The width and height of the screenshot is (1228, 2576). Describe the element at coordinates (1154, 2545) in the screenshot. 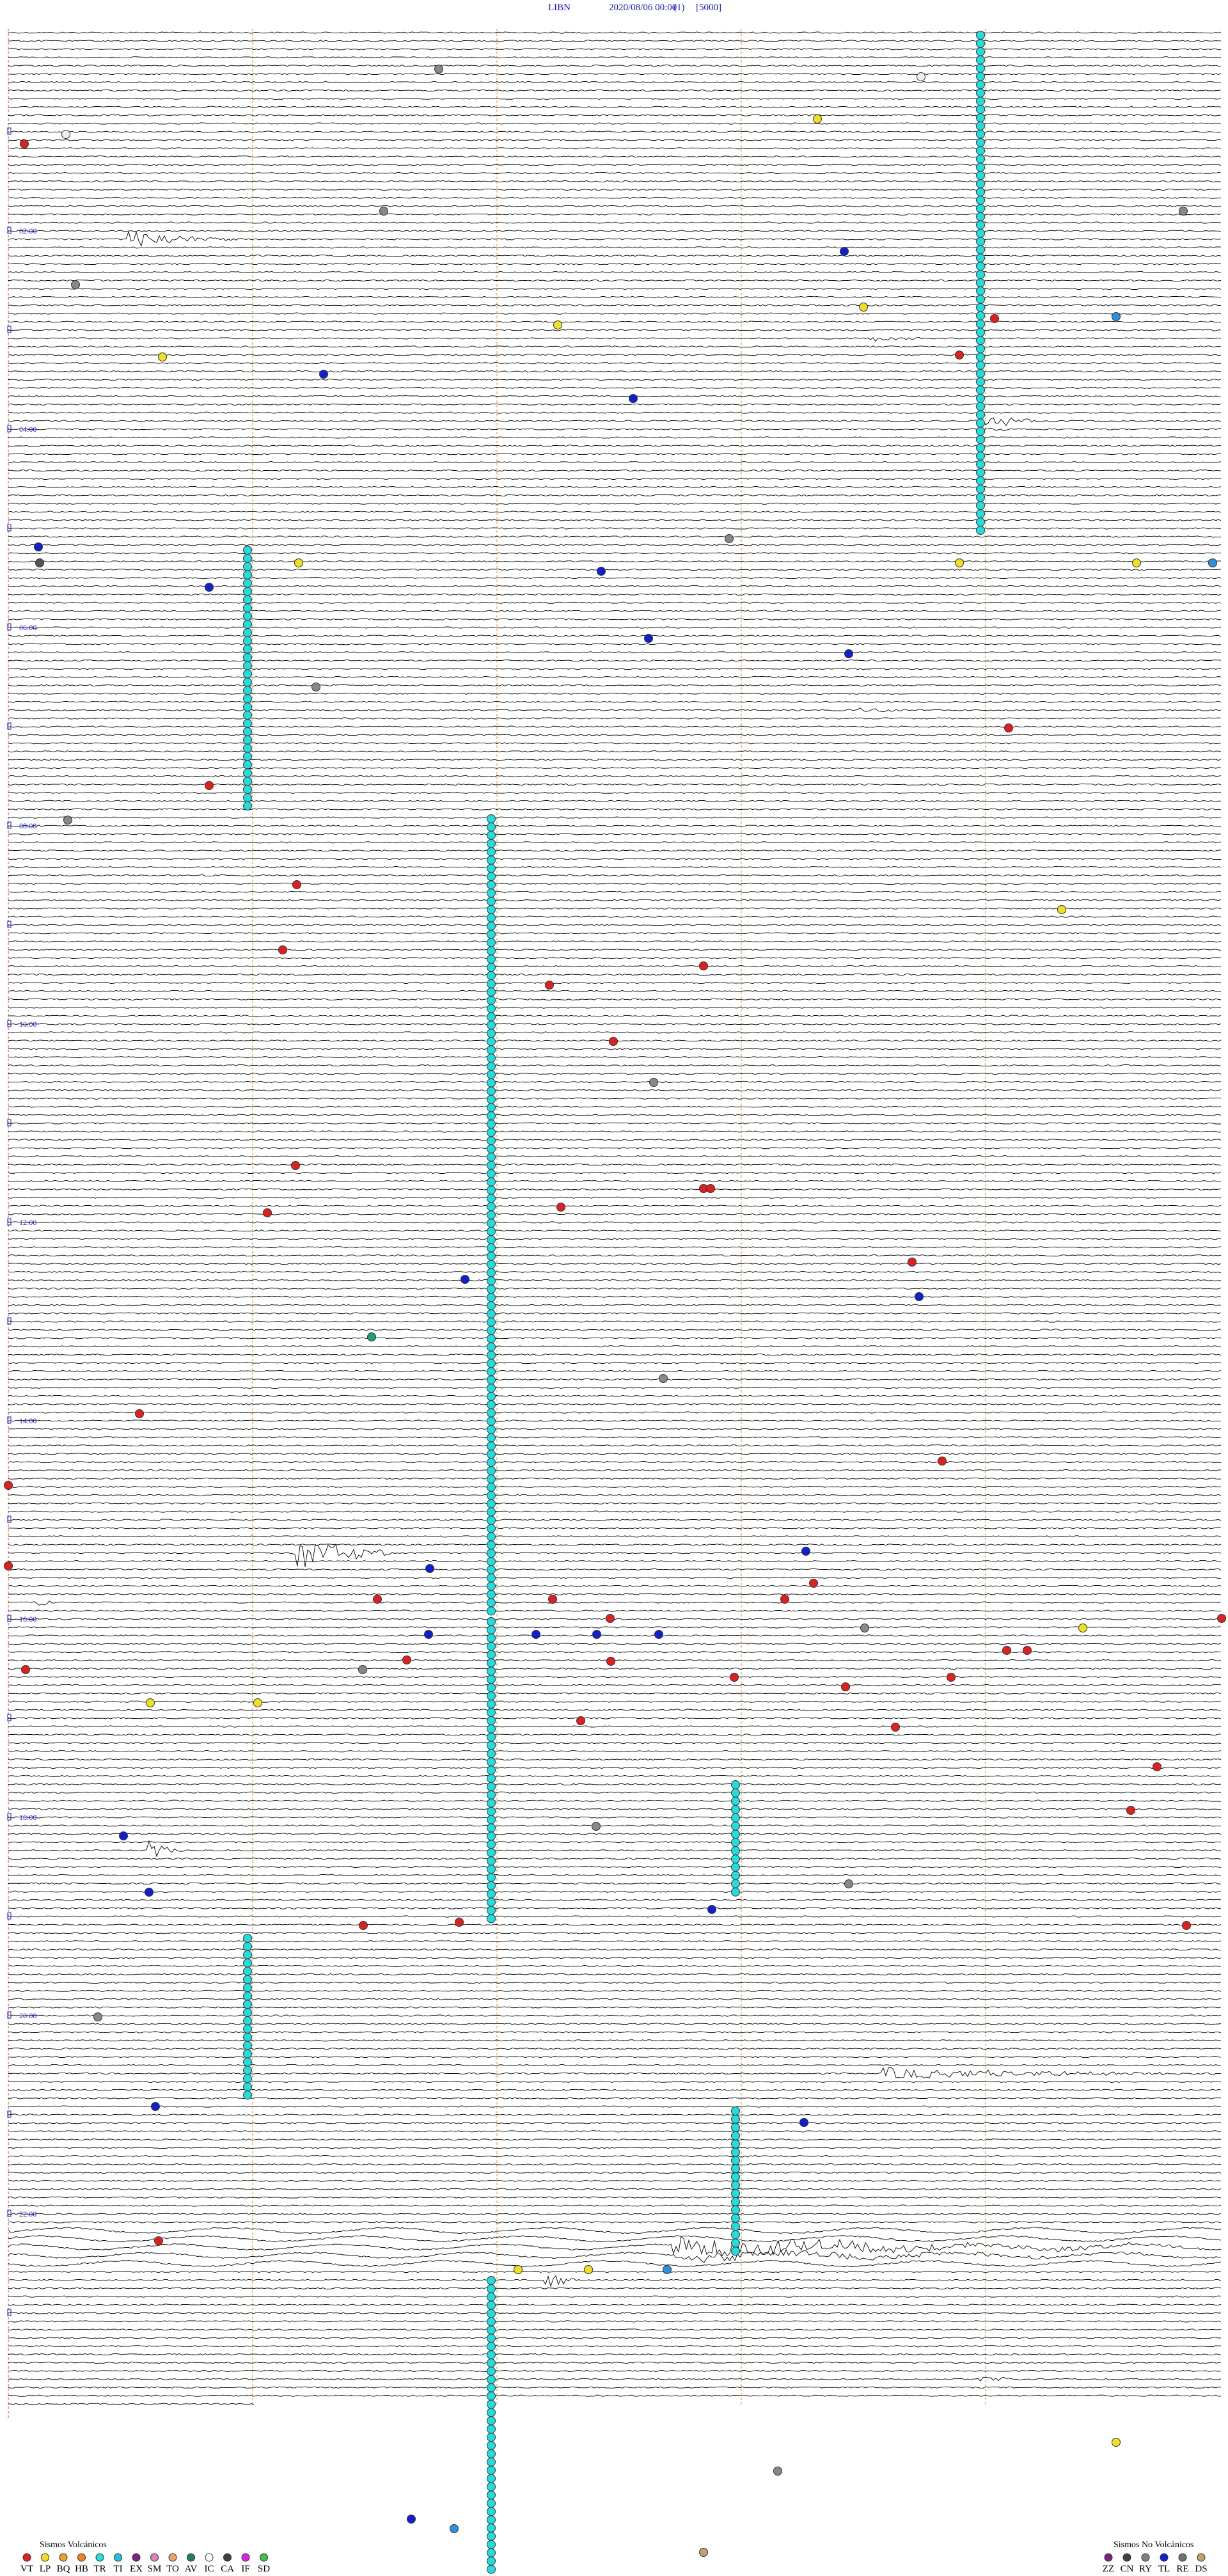

I see `legend-title: Sismos No Volcánicos` at that location.